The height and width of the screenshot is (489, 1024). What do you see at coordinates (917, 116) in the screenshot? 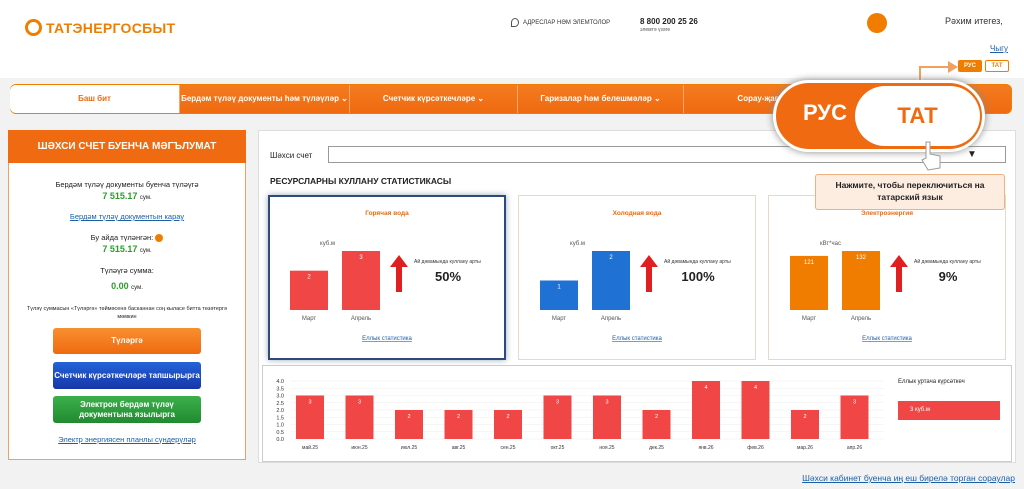
I see `callout-tat: ТАТ` at bounding box center [917, 116].